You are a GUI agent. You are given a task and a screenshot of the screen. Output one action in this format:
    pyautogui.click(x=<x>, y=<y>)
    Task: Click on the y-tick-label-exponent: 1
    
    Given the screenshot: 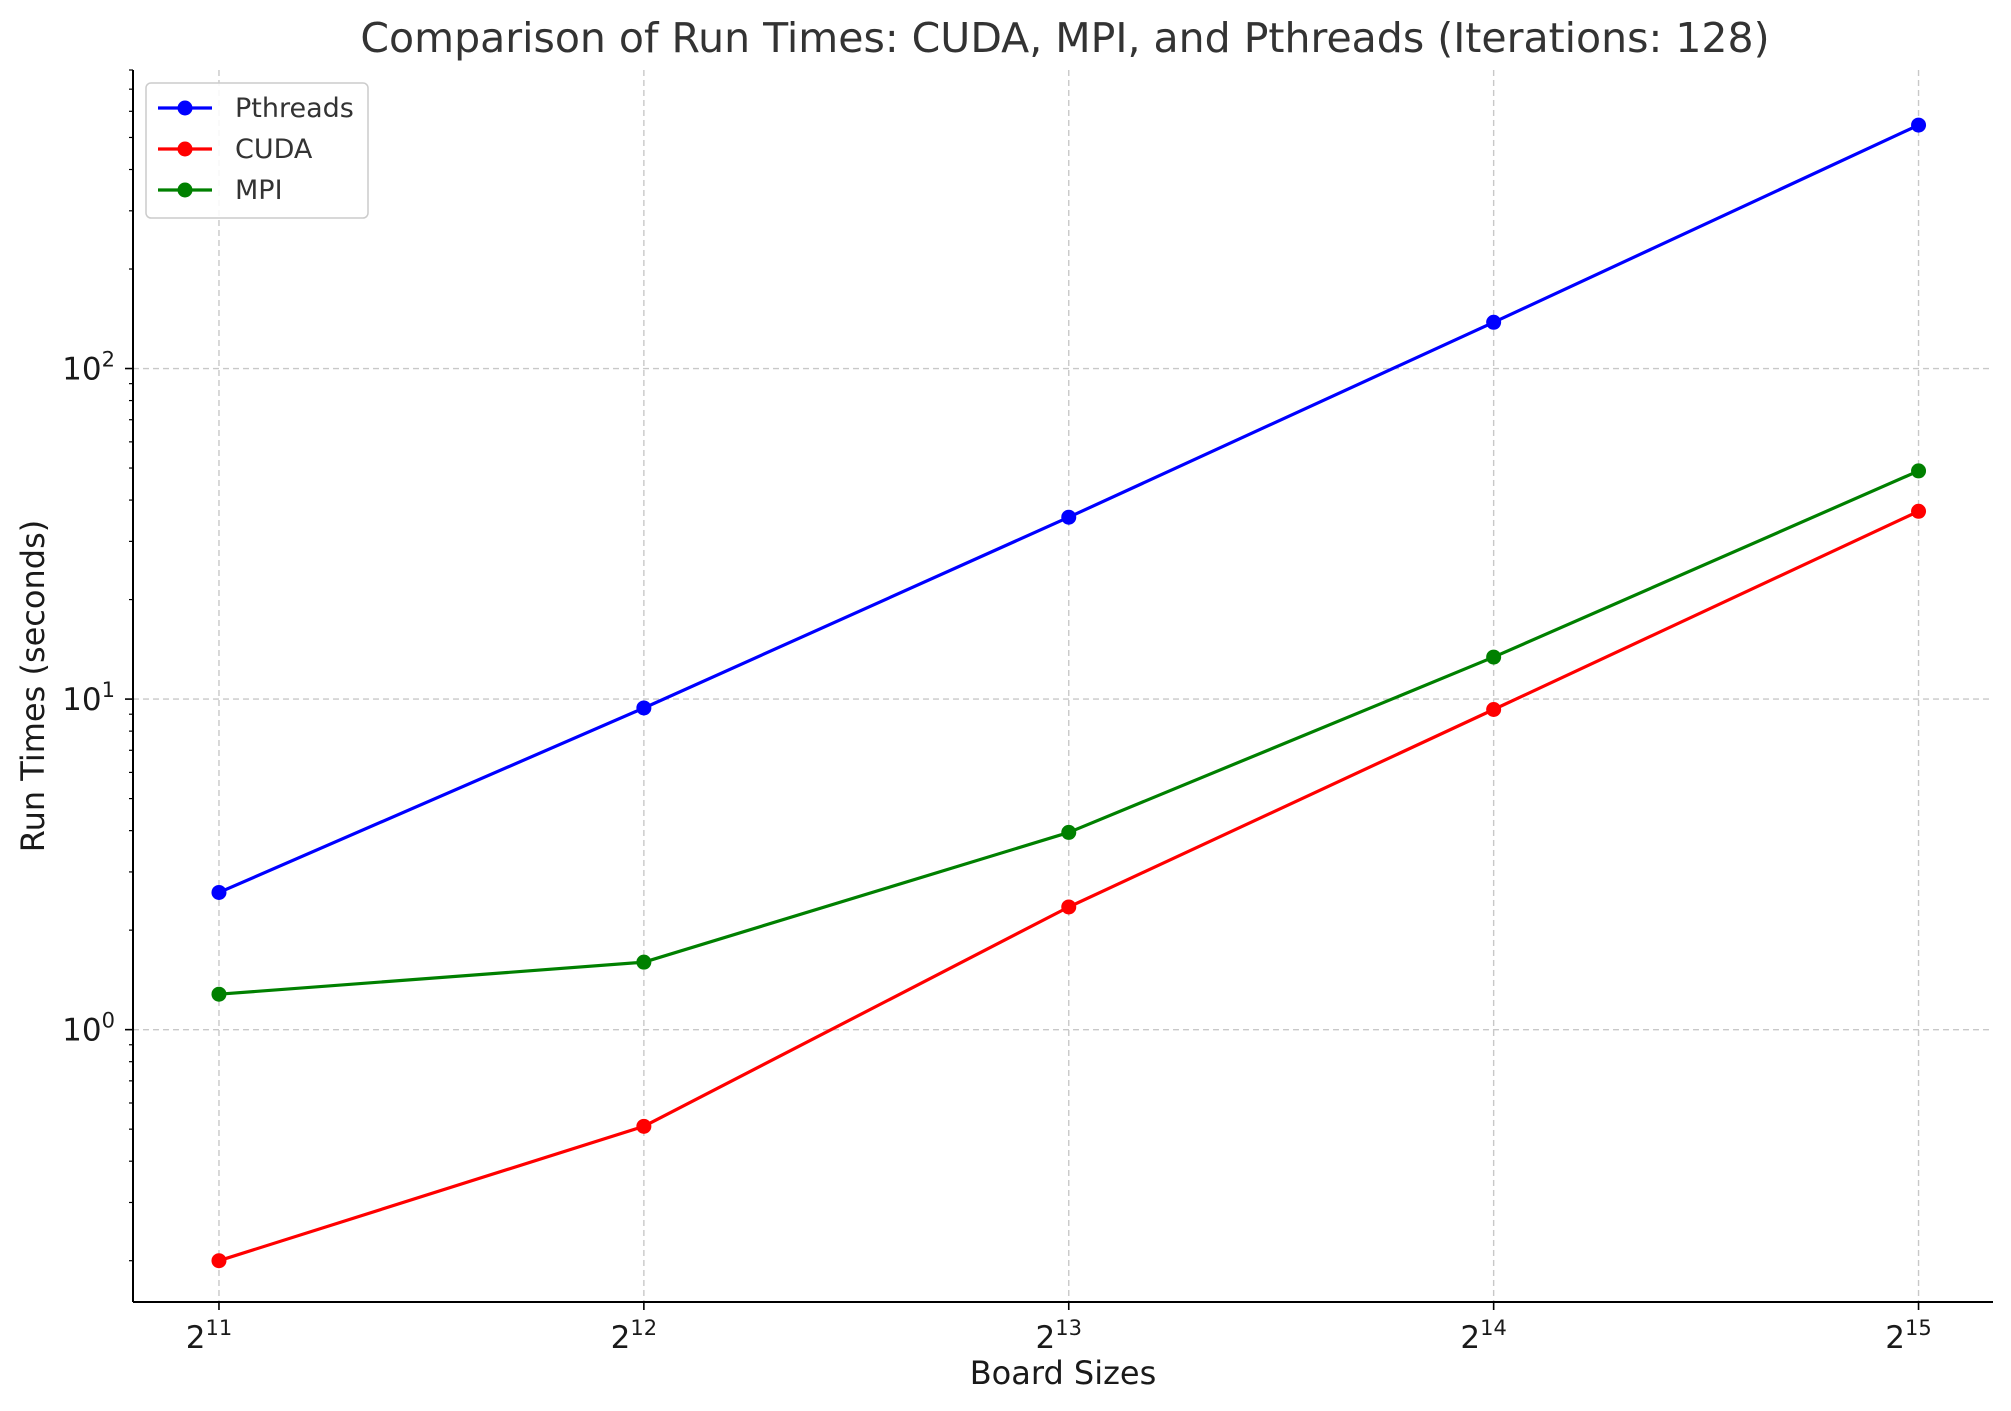 What is the action you would take?
    pyautogui.click(x=108, y=690)
    